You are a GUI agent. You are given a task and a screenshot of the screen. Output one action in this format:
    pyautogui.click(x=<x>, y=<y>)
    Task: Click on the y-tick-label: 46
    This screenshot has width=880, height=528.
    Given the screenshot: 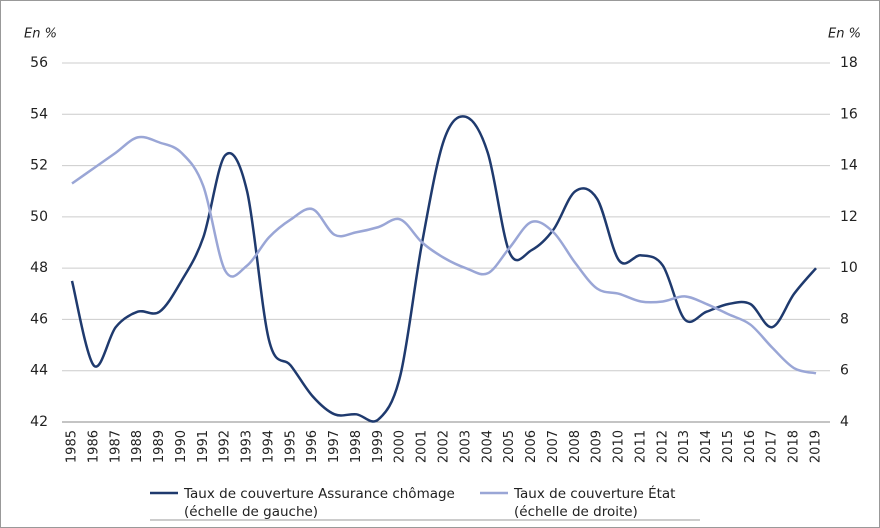 What is the action you would take?
    pyautogui.click(x=39, y=319)
    